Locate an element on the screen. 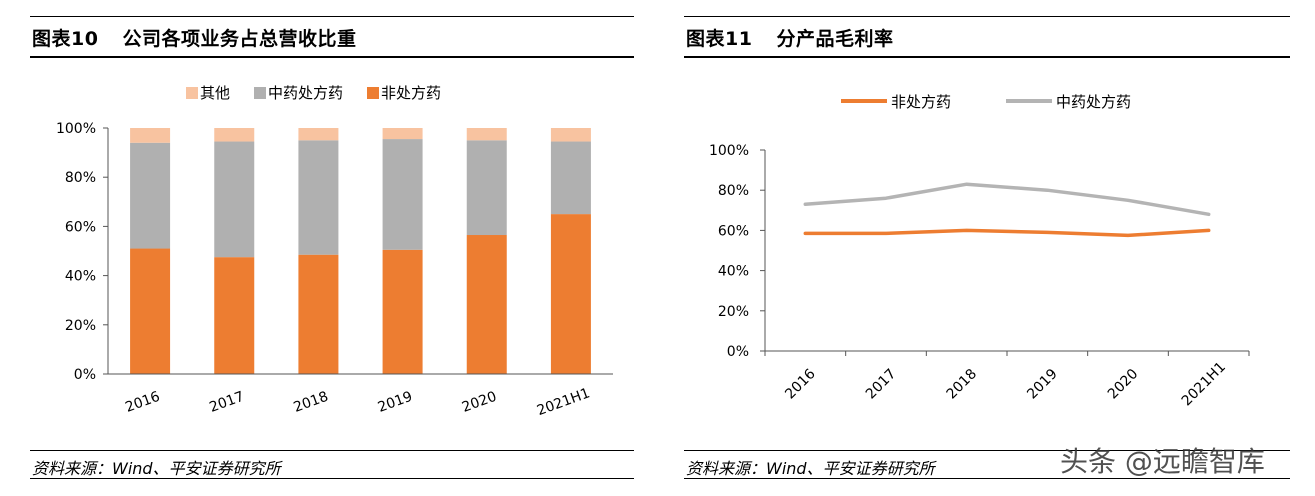 The width and height of the screenshot is (1315, 496). watermark: 头条 @远瞻智库 is located at coordinates (1162, 461).